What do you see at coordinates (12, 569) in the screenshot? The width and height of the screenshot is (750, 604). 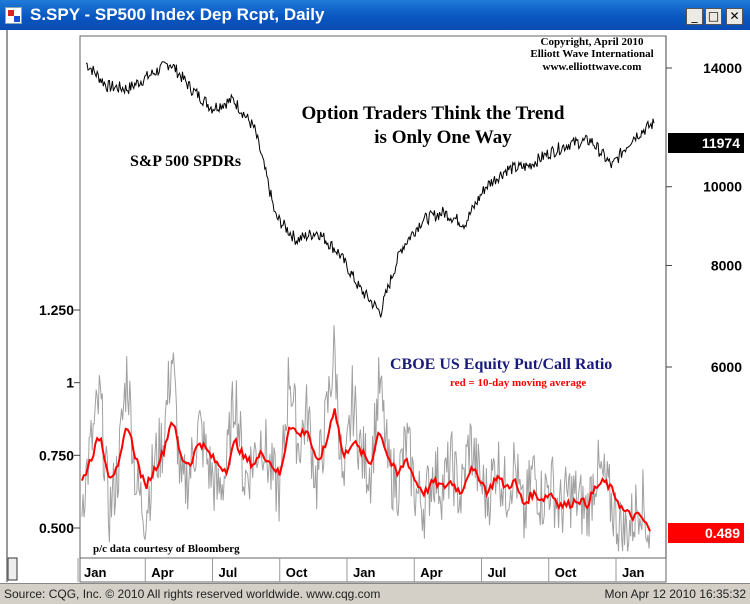 I see `left-scroll-handle` at bounding box center [12, 569].